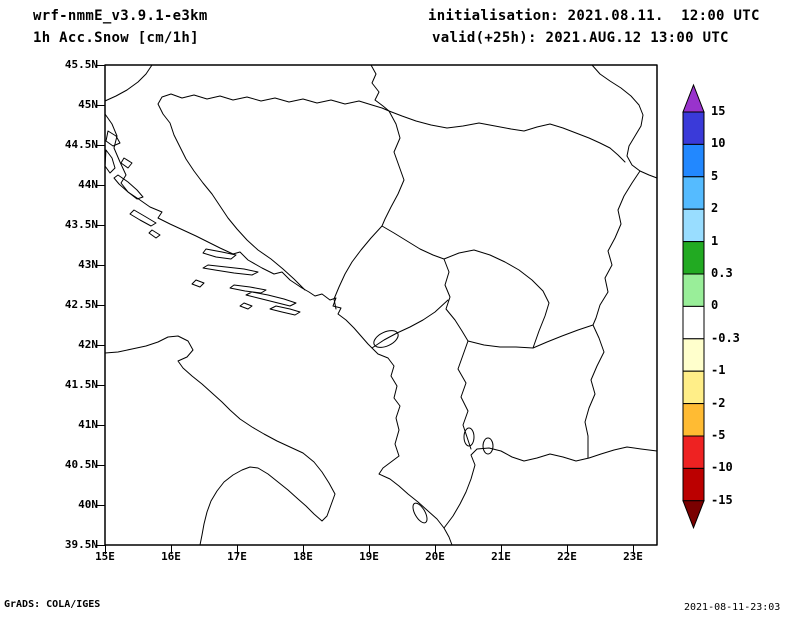 The height and width of the screenshot is (618, 800). What do you see at coordinates (88, 264) in the screenshot?
I see `lat-tick-label: 43N` at bounding box center [88, 264].